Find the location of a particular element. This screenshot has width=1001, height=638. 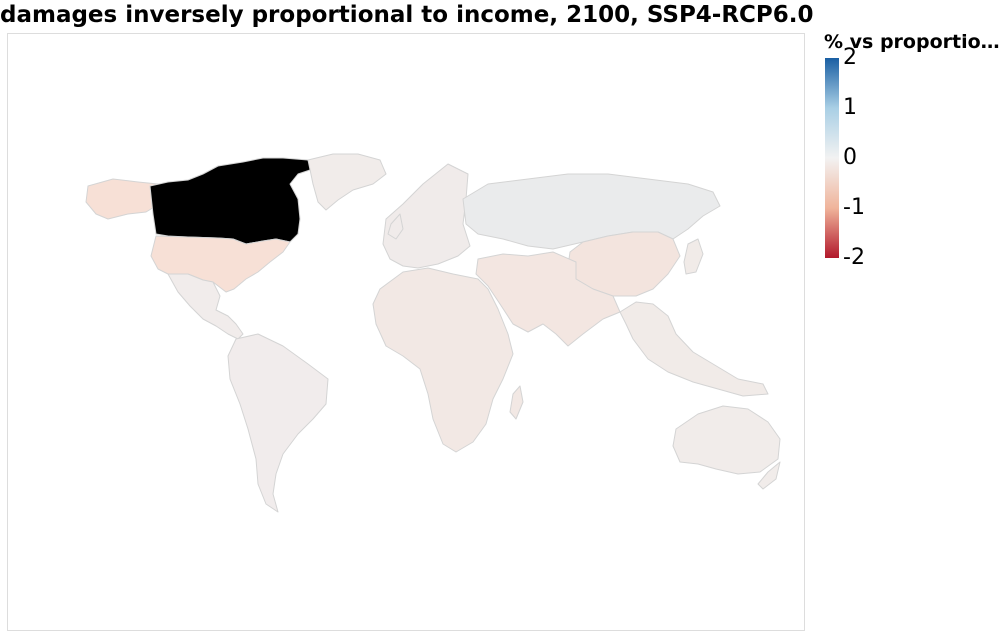

region-europe is located at coordinates (426, 216).